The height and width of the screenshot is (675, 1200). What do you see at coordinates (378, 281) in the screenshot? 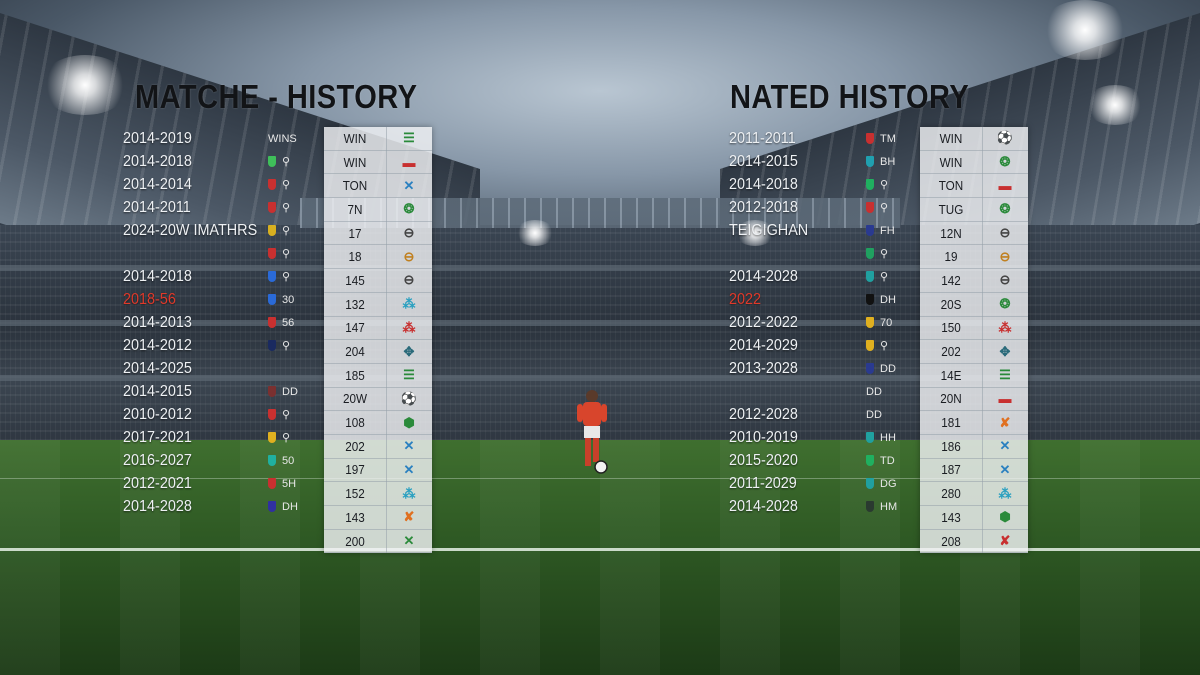
I see `result-row: 145 ⊖` at bounding box center [378, 281].